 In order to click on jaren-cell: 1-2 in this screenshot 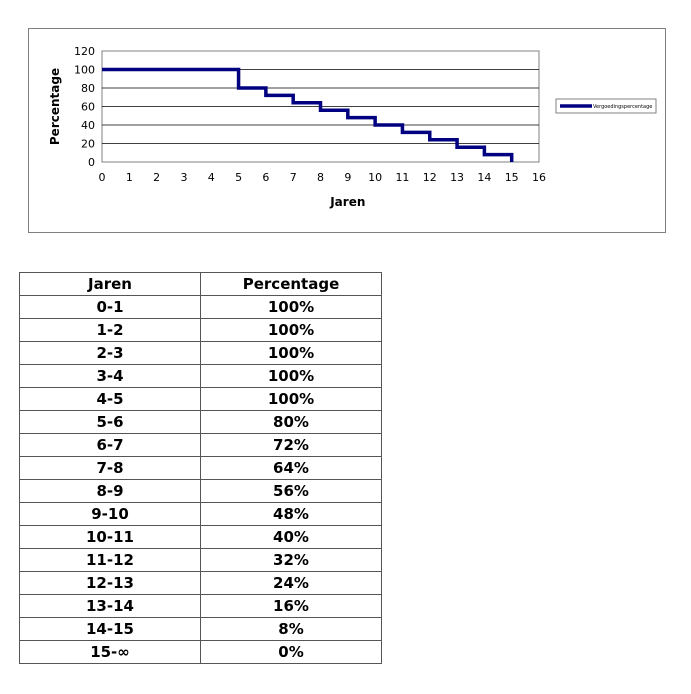, I will do `click(110, 330)`.